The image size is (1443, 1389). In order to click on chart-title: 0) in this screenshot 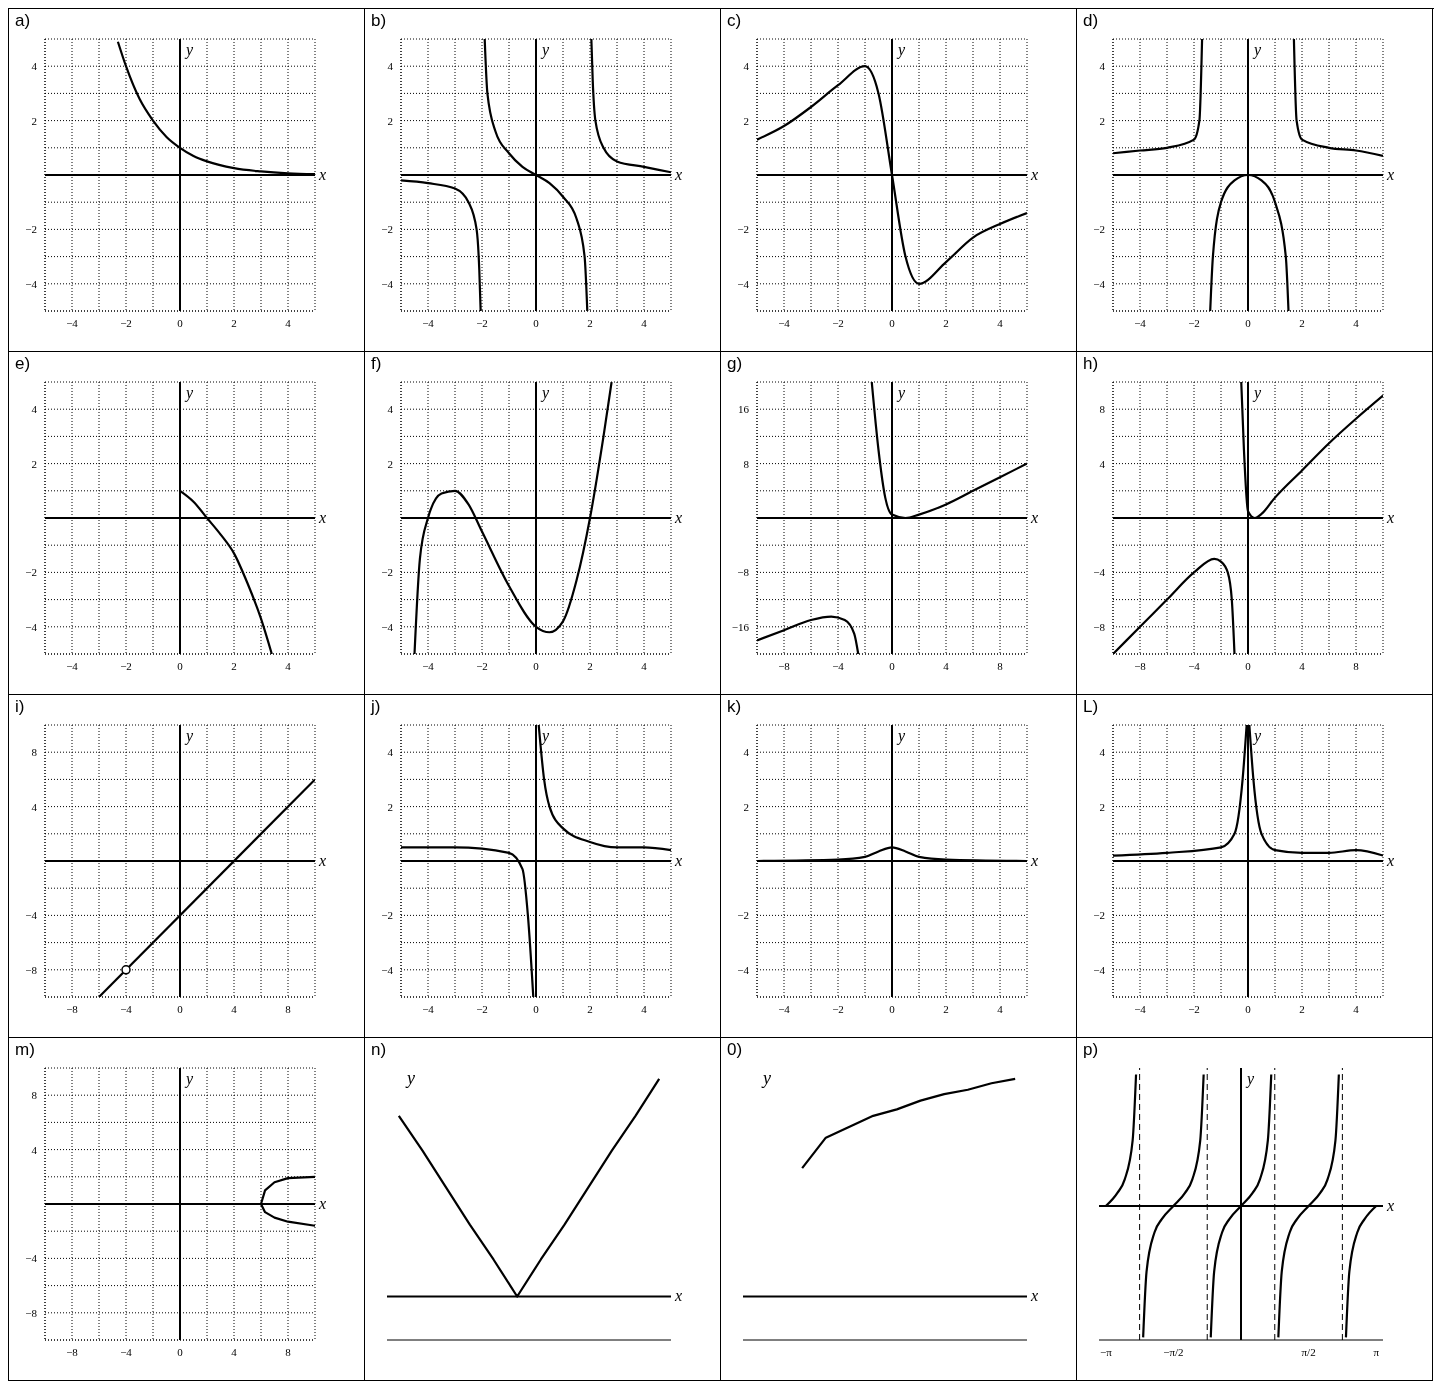, I will do `click(735, 1050)`.